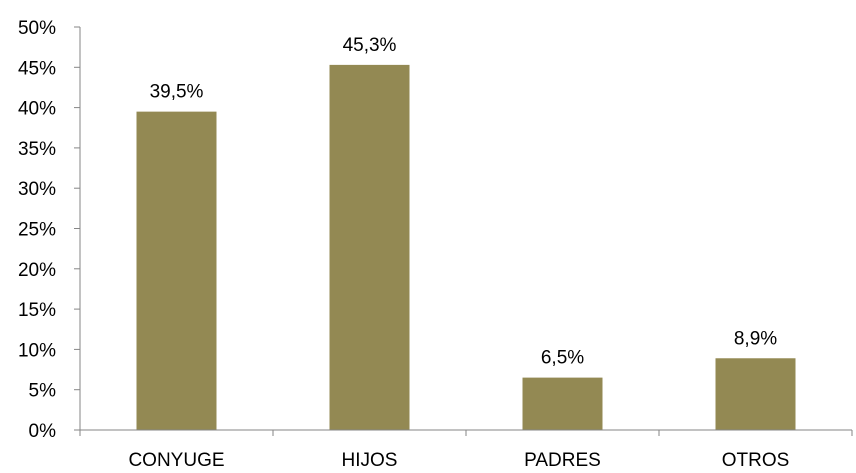  What do you see at coordinates (562, 403) in the screenshot?
I see `bar-padres` at bounding box center [562, 403].